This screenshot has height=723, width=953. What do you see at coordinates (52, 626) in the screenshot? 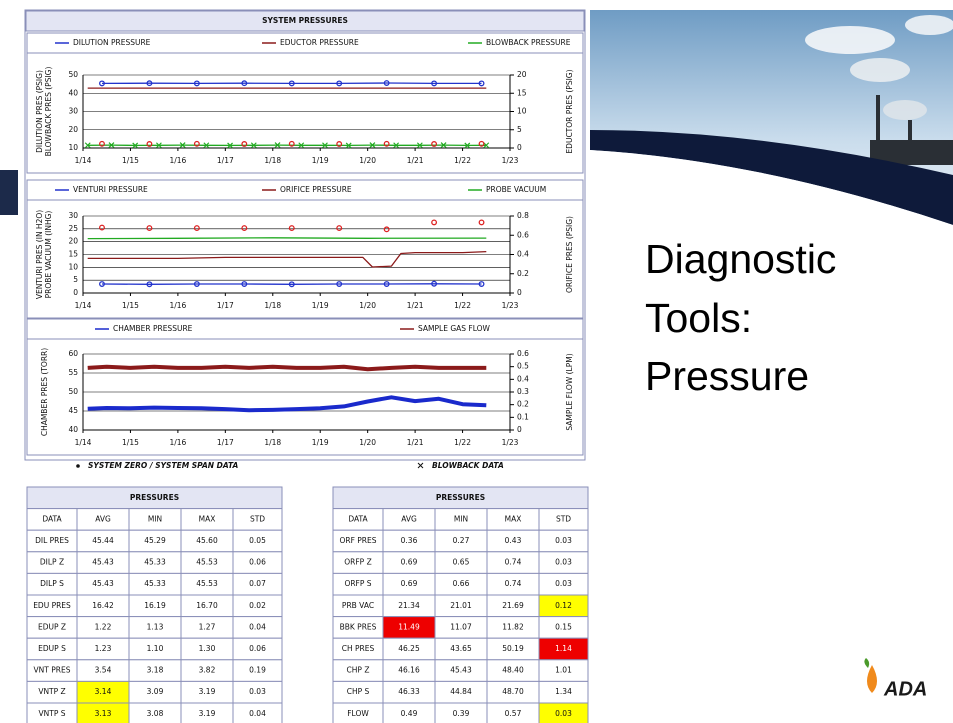
I see `table-cell-text: EDUP Z` at bounding box center [52, 626].